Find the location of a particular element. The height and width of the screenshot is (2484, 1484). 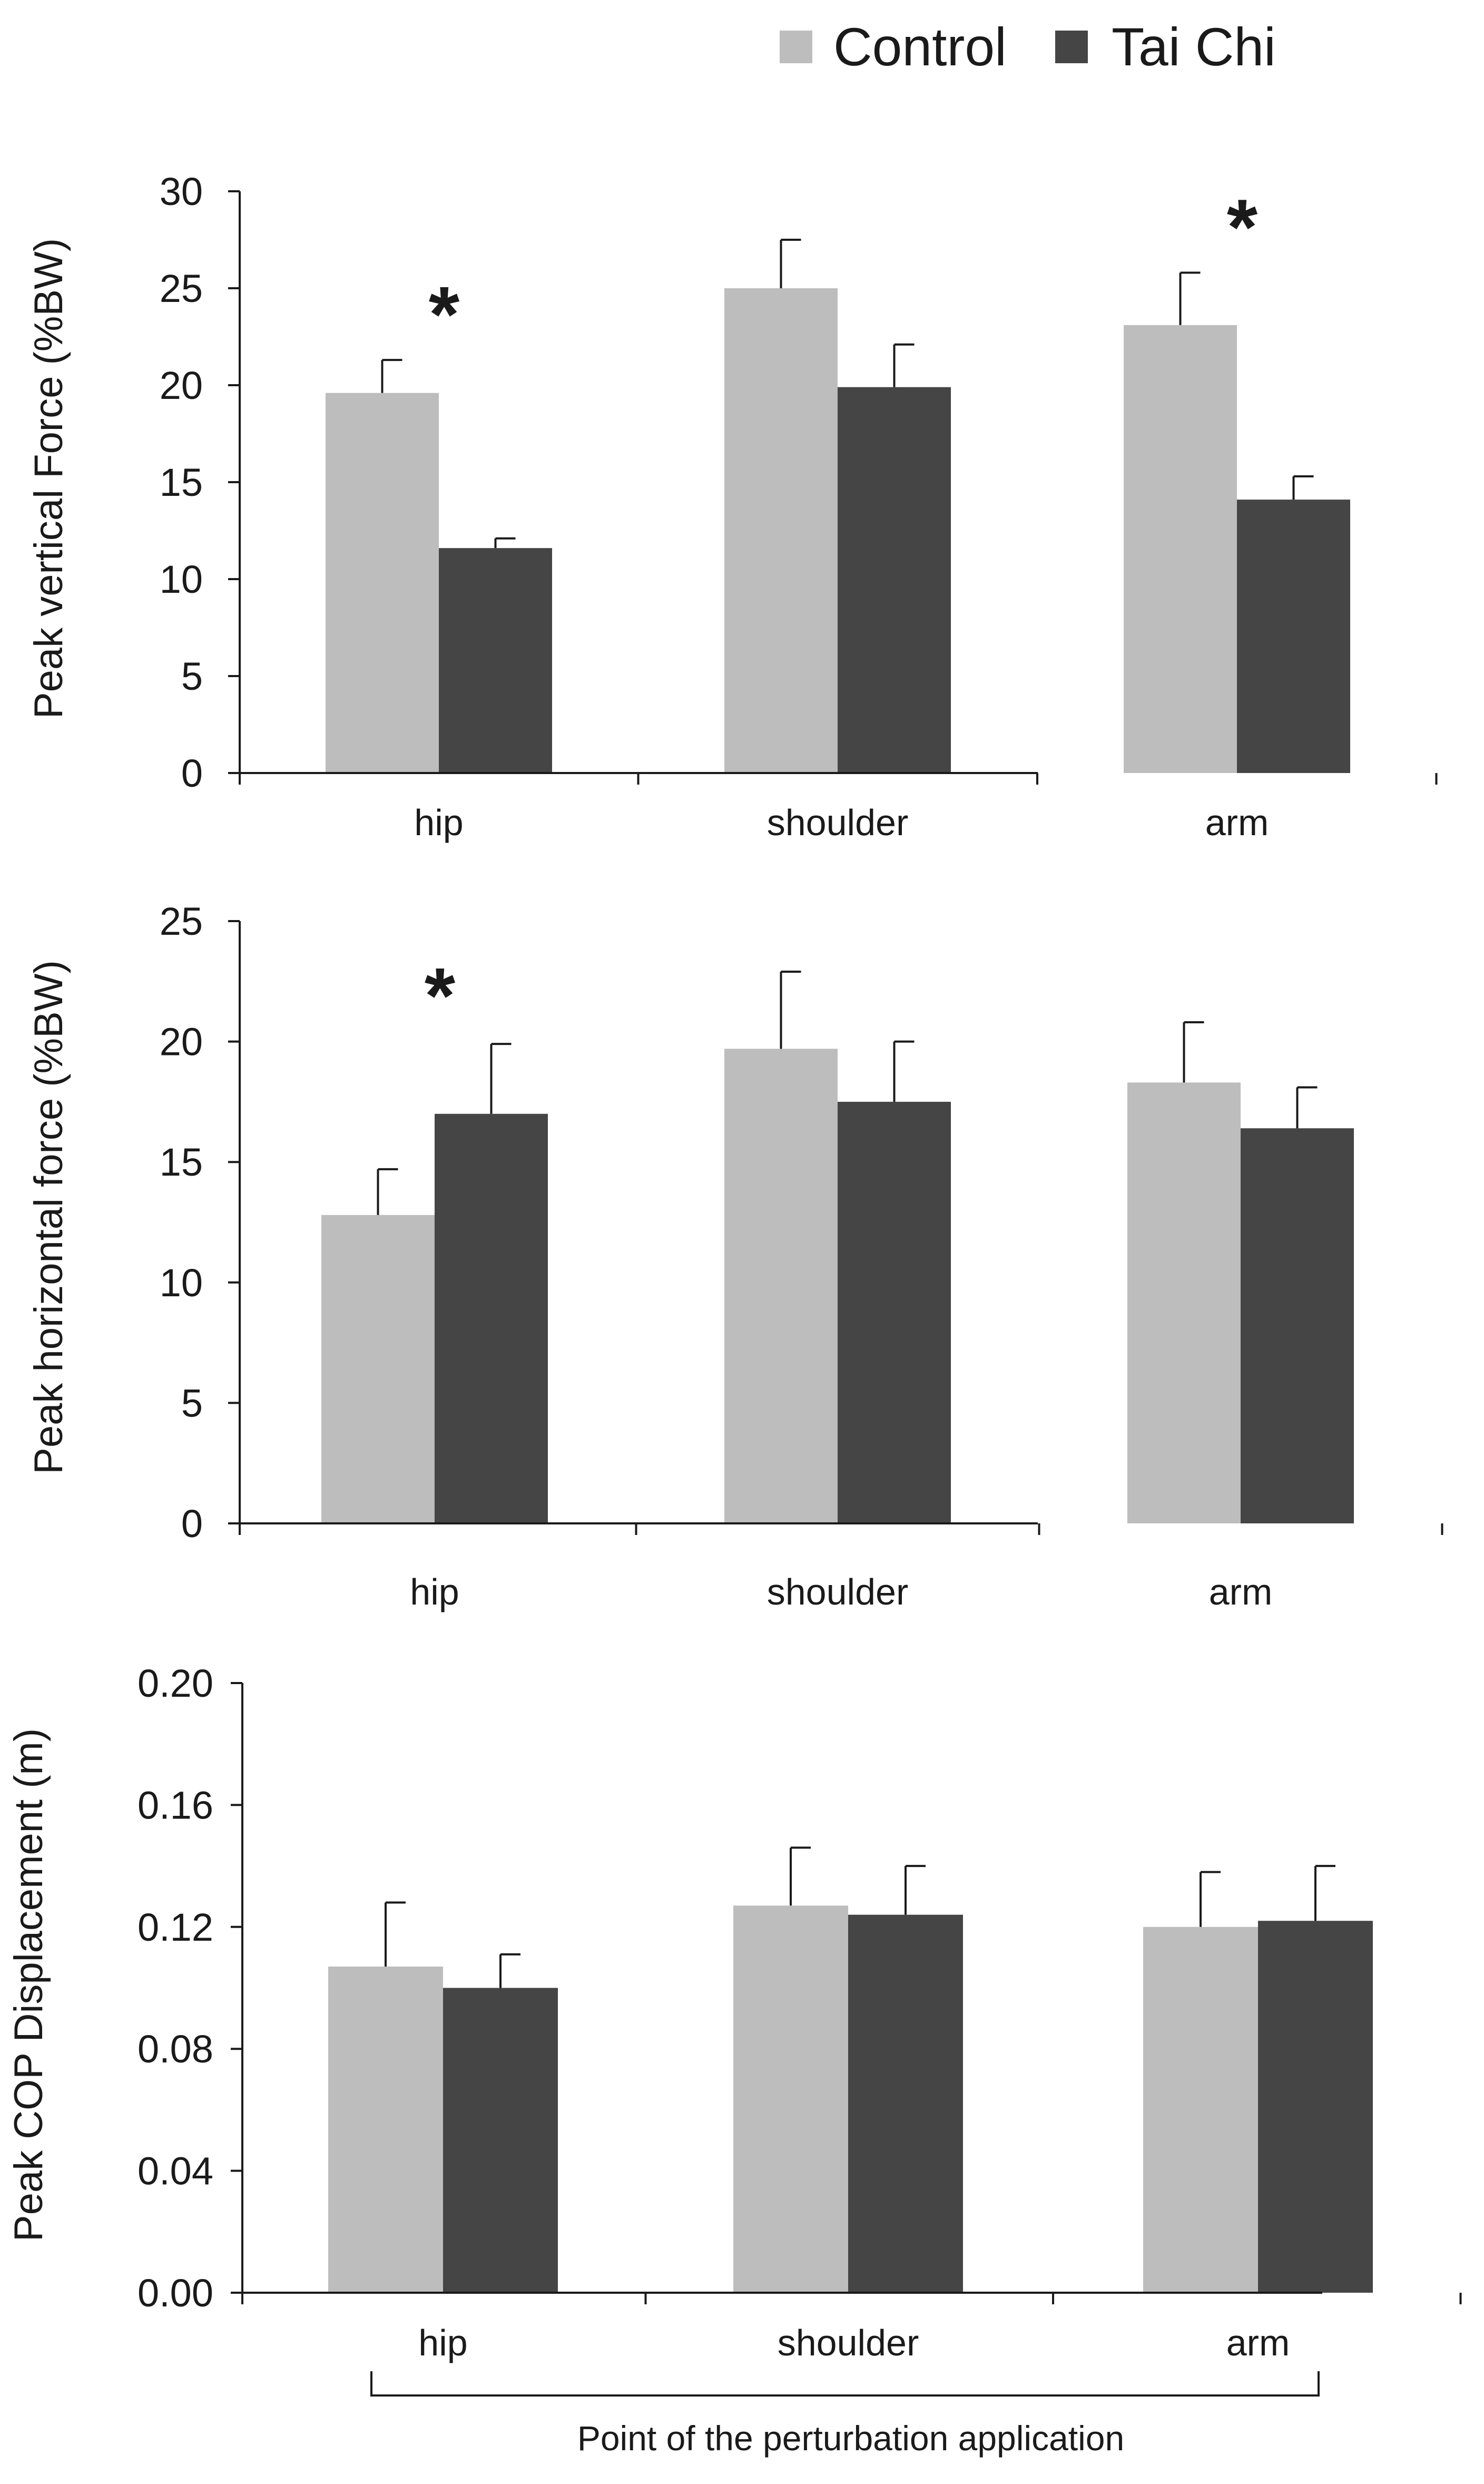

y-tick-label: 0.12 is located at coordinates (175, 1927).